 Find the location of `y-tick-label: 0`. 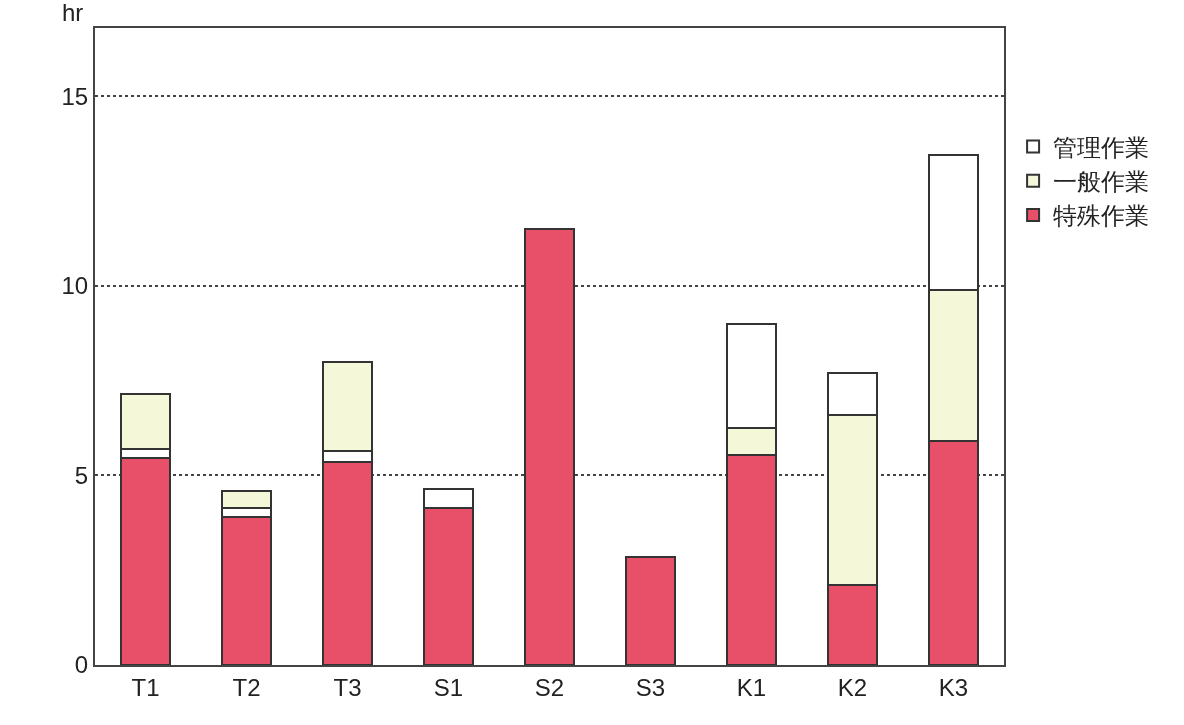

y-tick-label: 0 is located at coordinates (81, 665).